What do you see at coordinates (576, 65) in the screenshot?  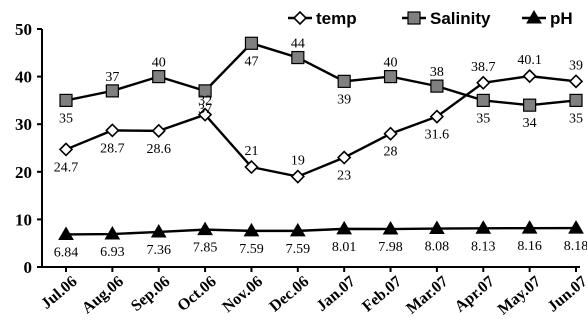 I see `temp-data-label: 39` at bounding box center [576, 65].